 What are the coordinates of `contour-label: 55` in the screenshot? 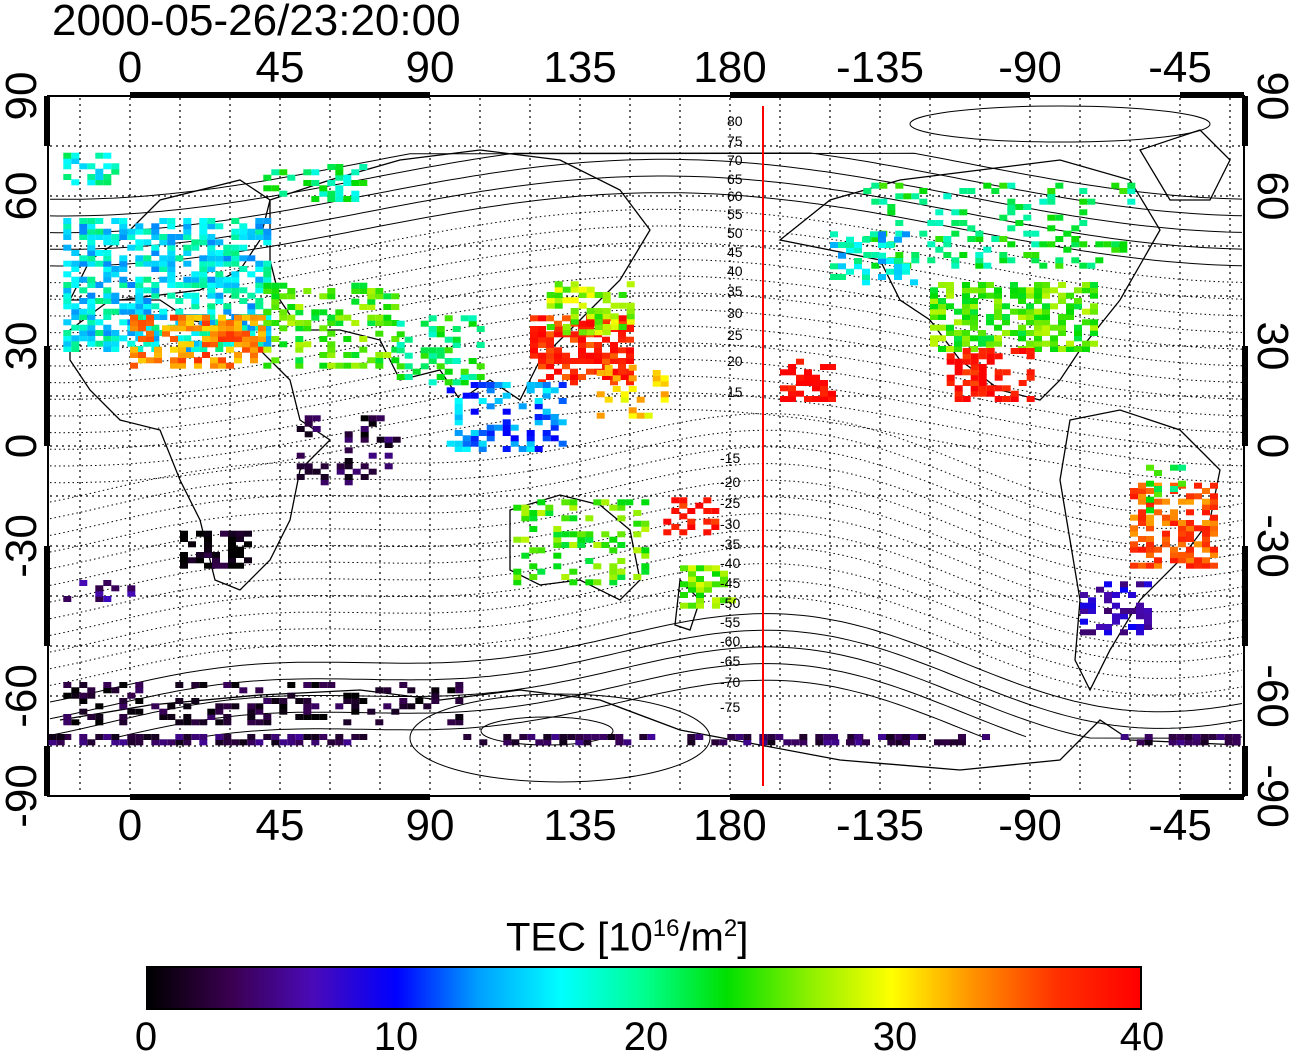 It's located at (735, 214).